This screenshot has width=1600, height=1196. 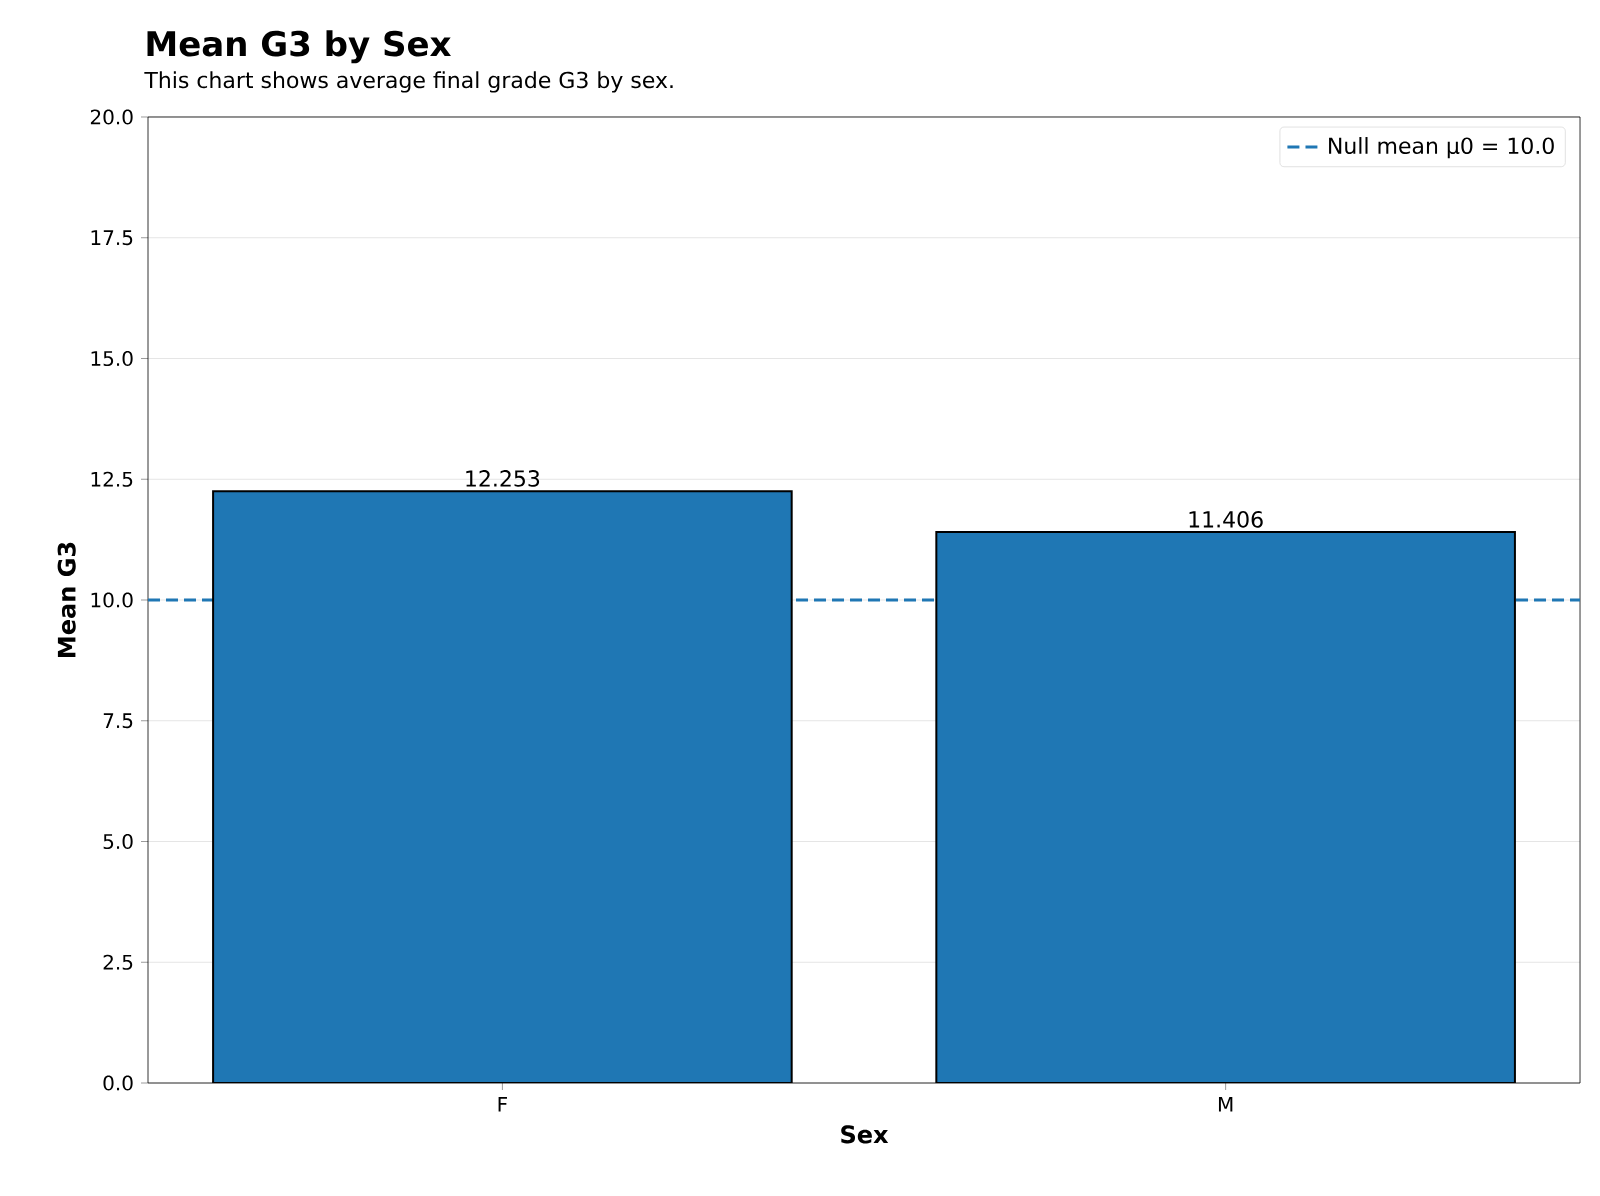 I want to click on y-axis-title: Mean G3, so click(x=66, y=599).